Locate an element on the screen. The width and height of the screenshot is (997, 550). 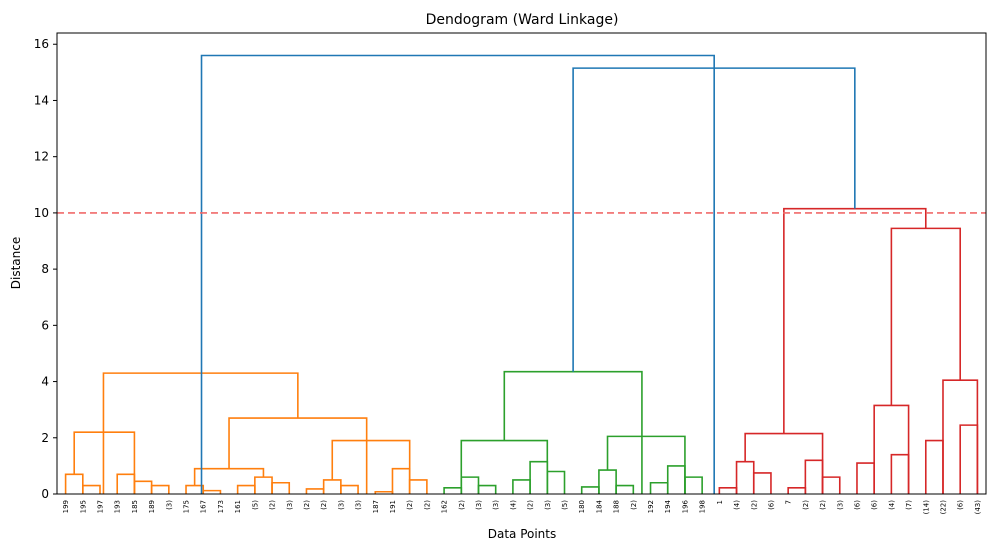
y-tick-label: 14 is located at coordinates (41, 100).